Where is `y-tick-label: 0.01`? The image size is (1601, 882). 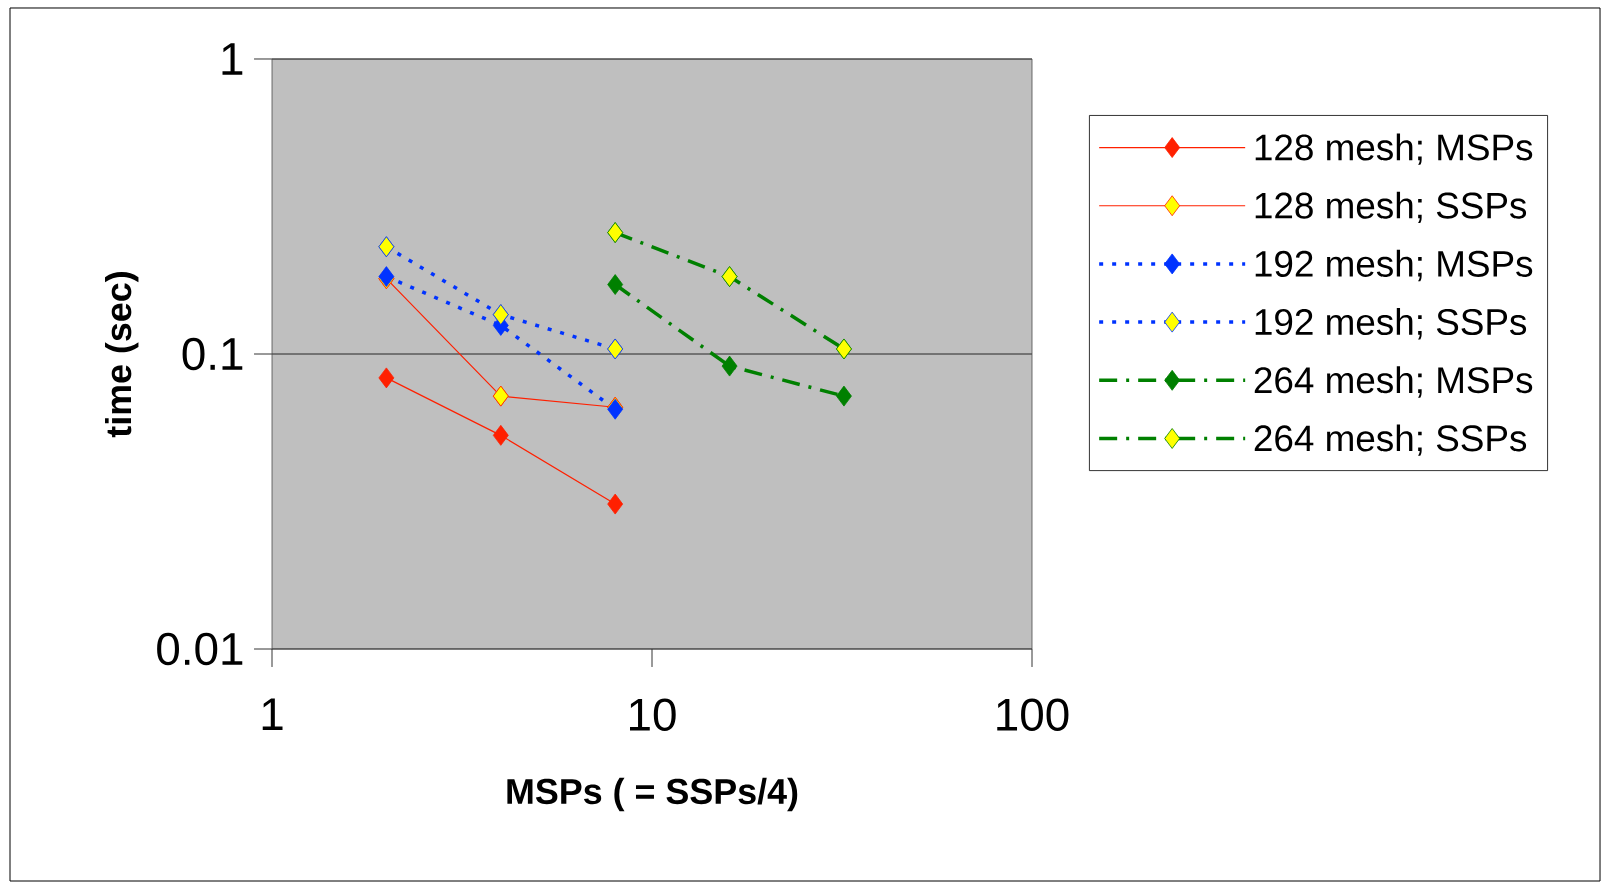
y-tick-label: 0.01 is located at coordinates (200, 649).